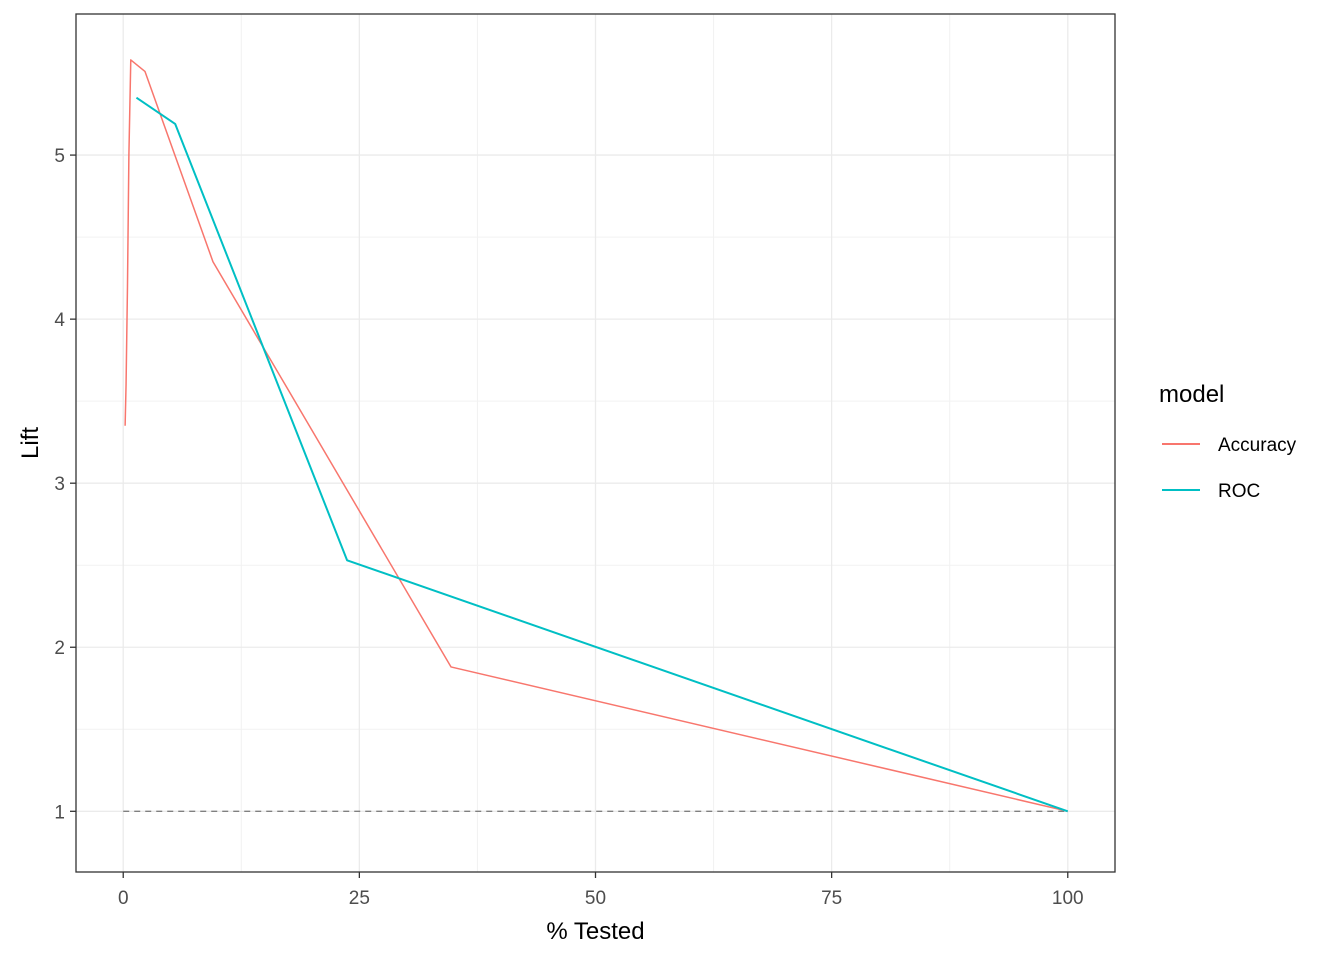  I want to click on x-tick-label: 50, so click(595, 898).